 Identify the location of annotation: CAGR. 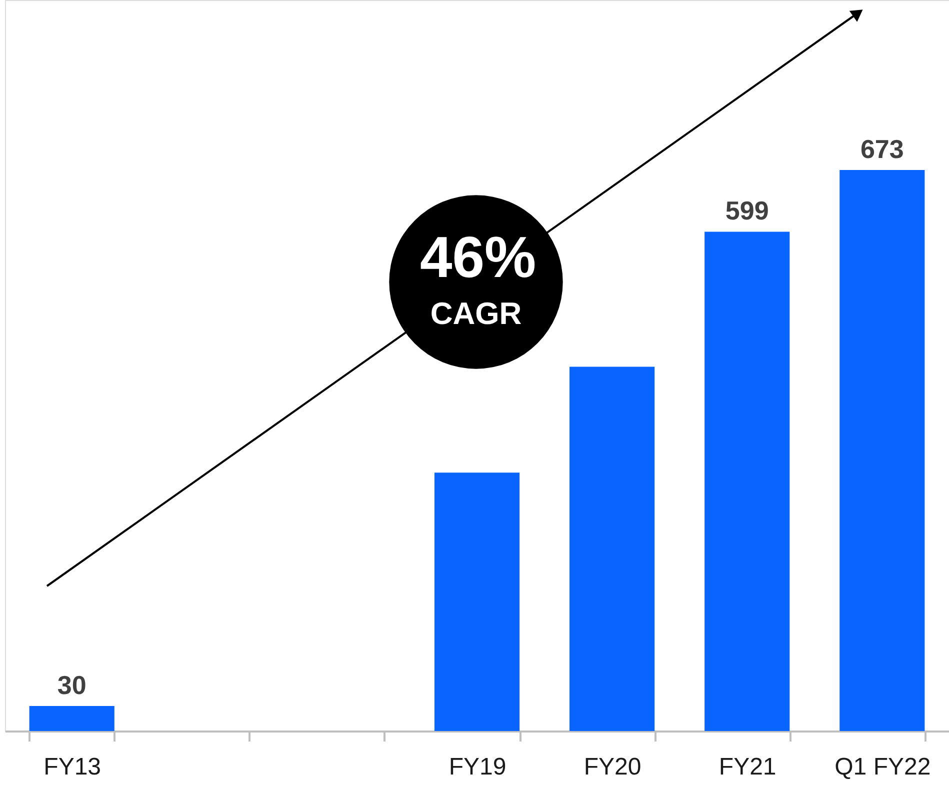
(476, 313).